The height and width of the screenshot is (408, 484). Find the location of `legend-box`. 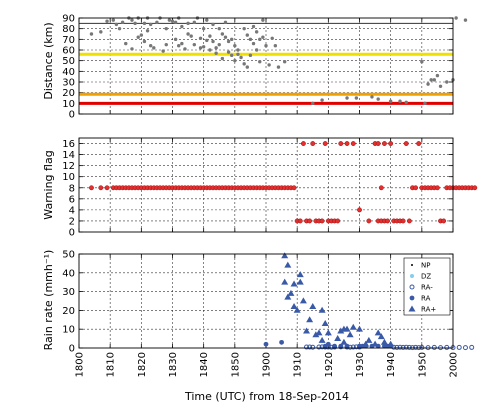

legend-box is located at coordinates (427, 286).